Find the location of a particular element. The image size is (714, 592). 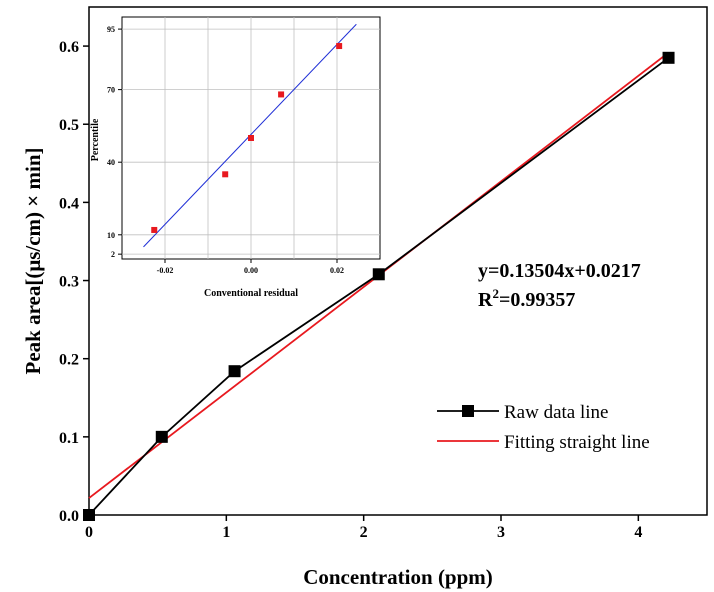

r-squared-value: =0.99357 is located at coordinates (537, 300).